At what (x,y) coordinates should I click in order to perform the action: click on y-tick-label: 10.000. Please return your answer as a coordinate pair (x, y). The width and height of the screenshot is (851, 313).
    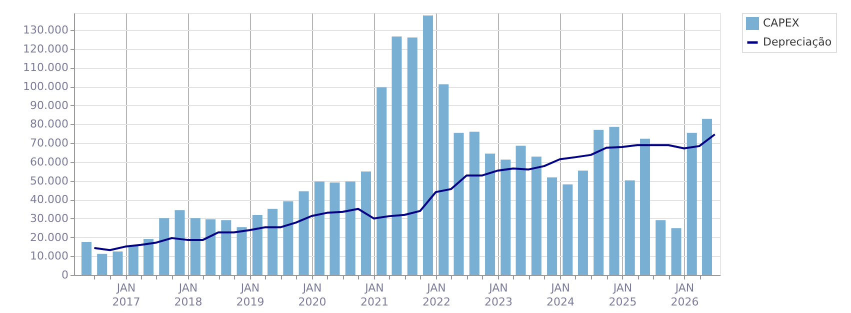
    Looking at the image, I should click on (49, 256).